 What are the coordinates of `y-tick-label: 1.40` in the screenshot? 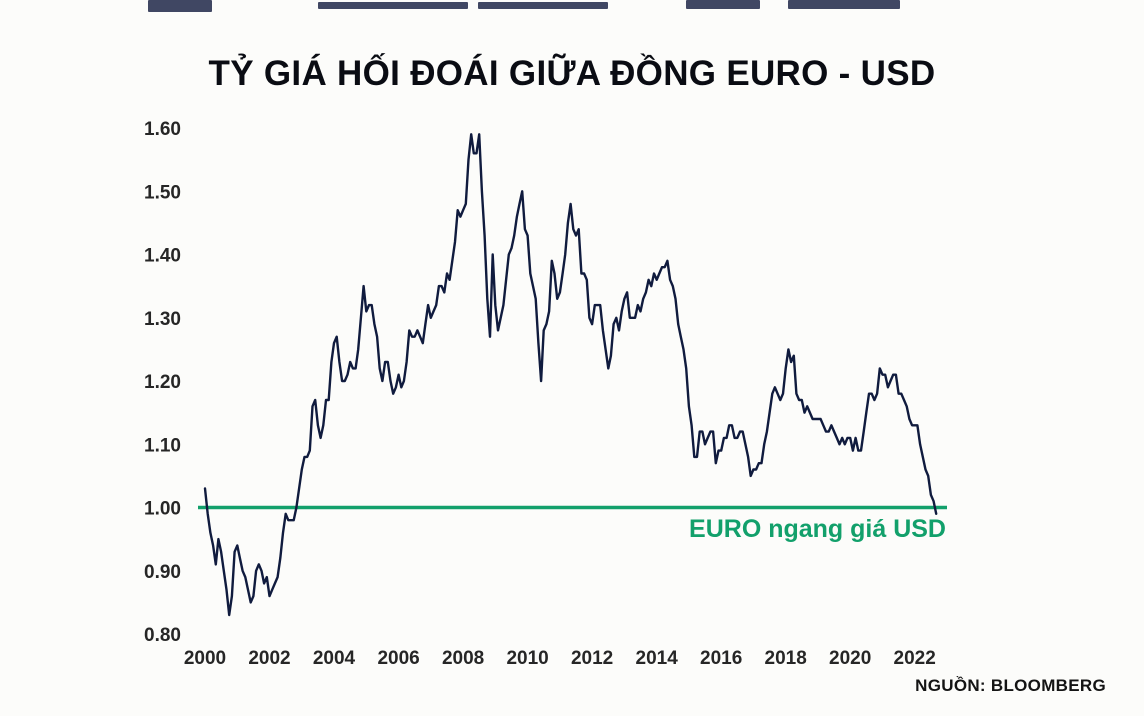 It's located at (162, 256).